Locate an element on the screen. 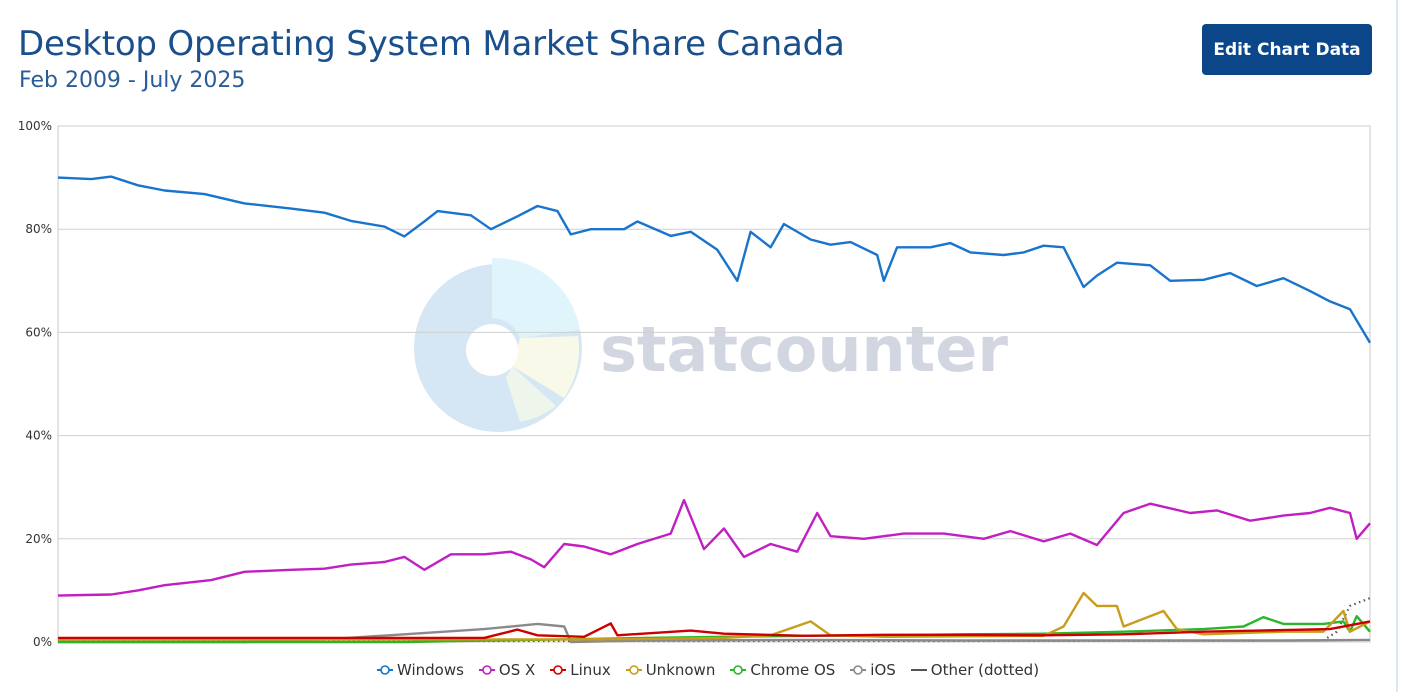 This screenshot has width=1415, height=692. watermark-slice-green is located at coordinates (531, 394).